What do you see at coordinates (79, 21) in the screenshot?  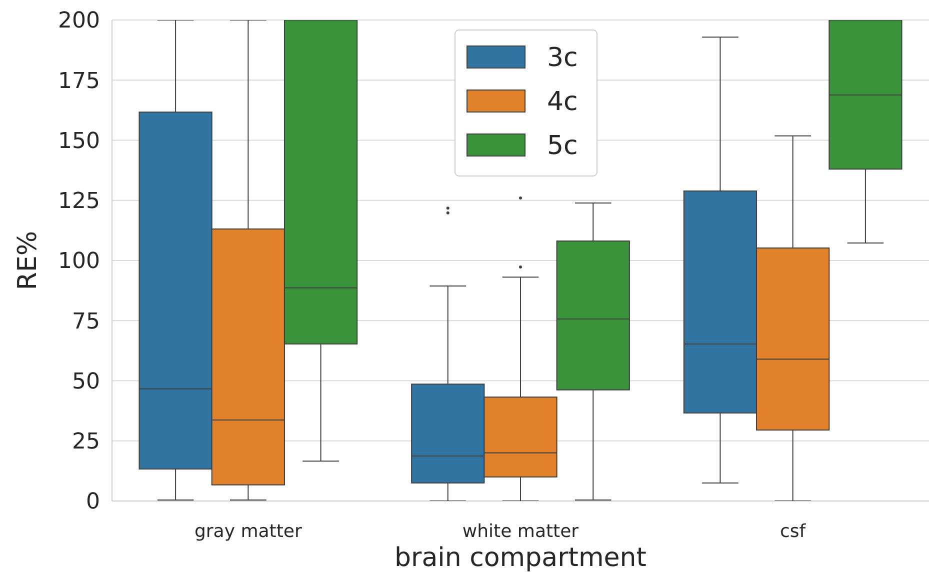 I see `y-tick-label: 200` at bounding box center [79, 21].